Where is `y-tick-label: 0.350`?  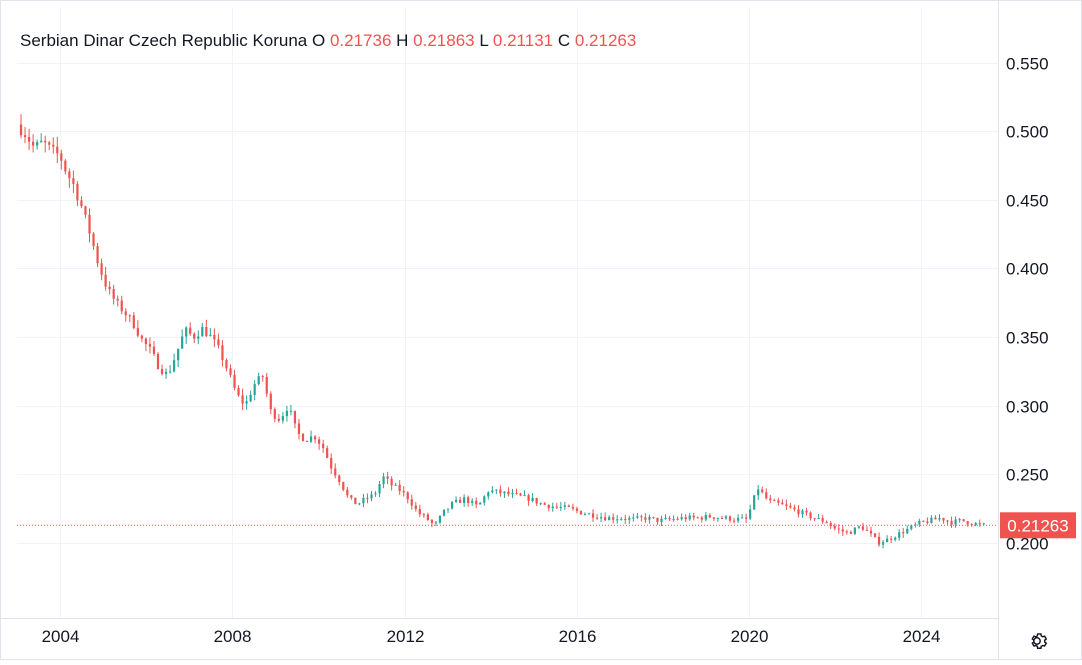 y-tick-label: 0.350 is located at coordinates (1027, 338).